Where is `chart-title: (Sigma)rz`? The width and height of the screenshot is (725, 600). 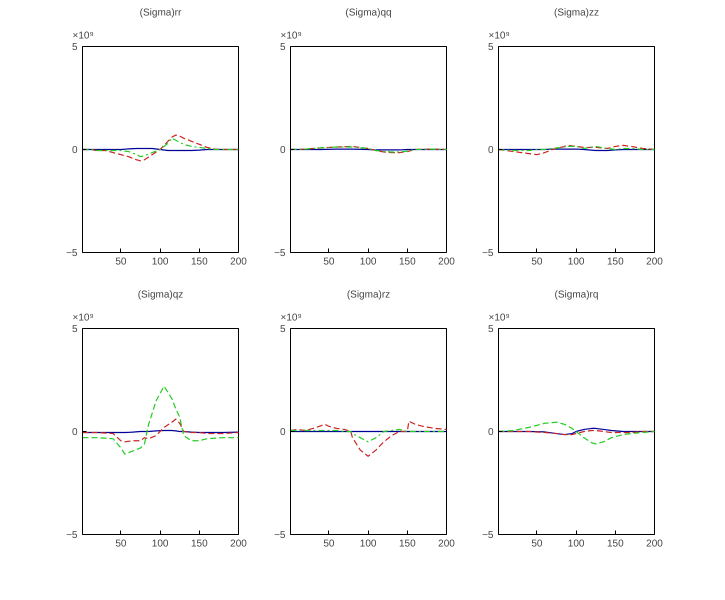
chart-title: (Sigma)rz is located at coordinates (368, 295).